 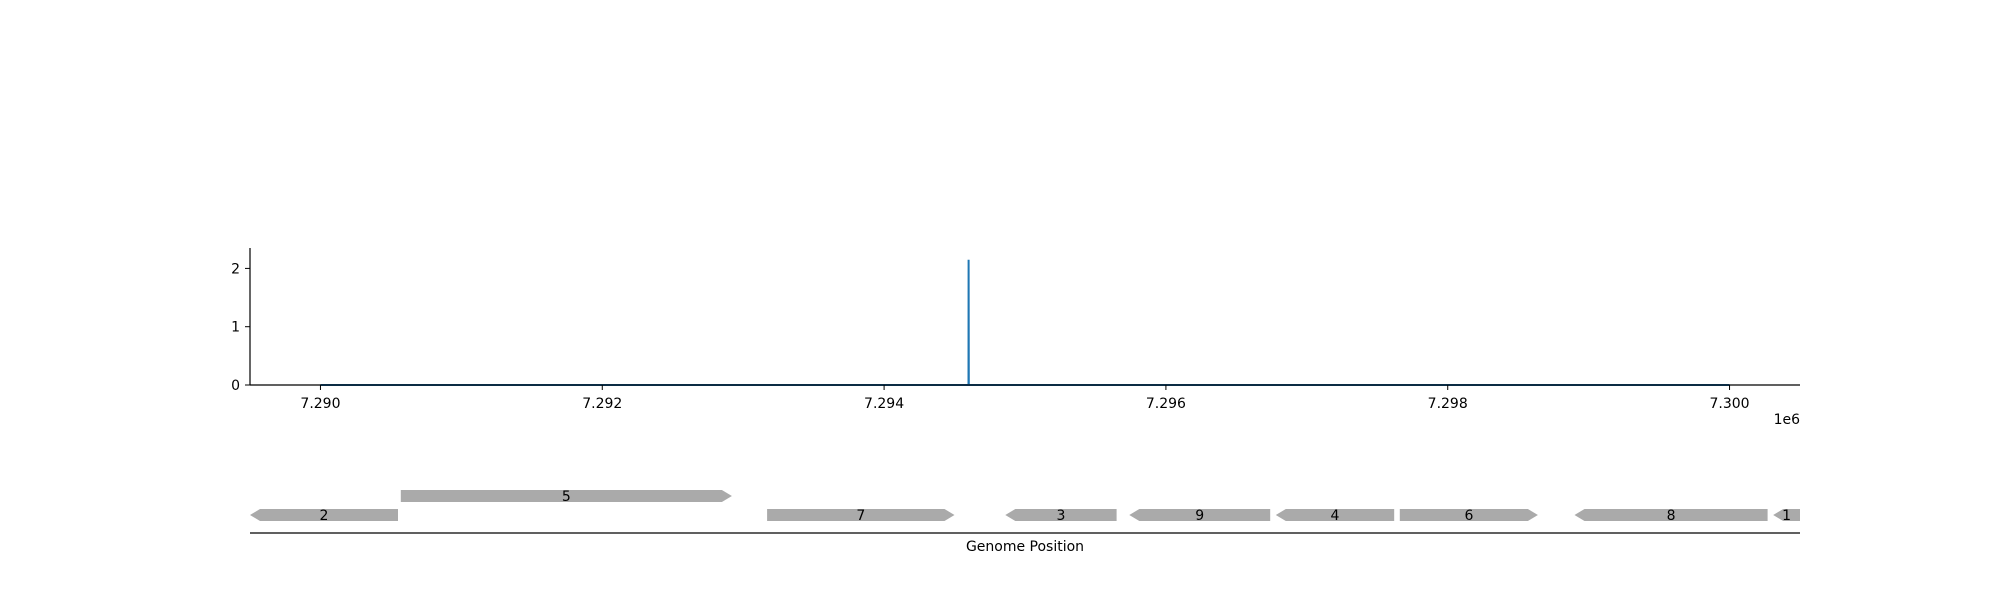 I want to click on x-offset-label: 1e6, so click(x=1787, y=420).